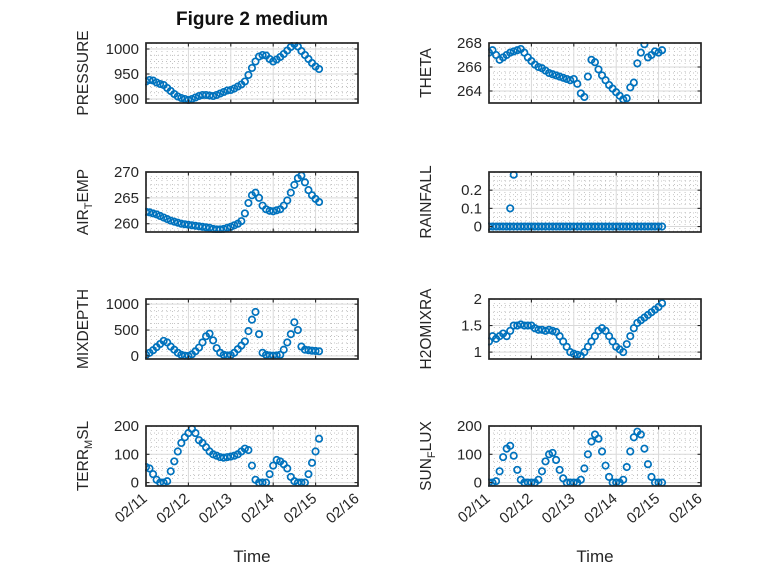 The width and height of the screenshot is (778, 583). What do you see at coordinates (126, 198) in the screenshot?
I see `svg-text: 265` at bounding box center [126, 198].